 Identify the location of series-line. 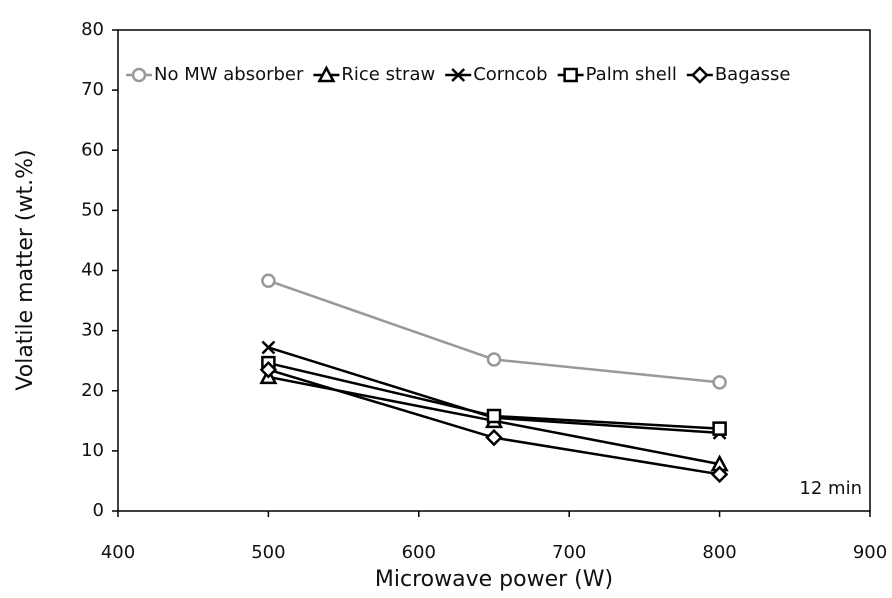
(493, 331).